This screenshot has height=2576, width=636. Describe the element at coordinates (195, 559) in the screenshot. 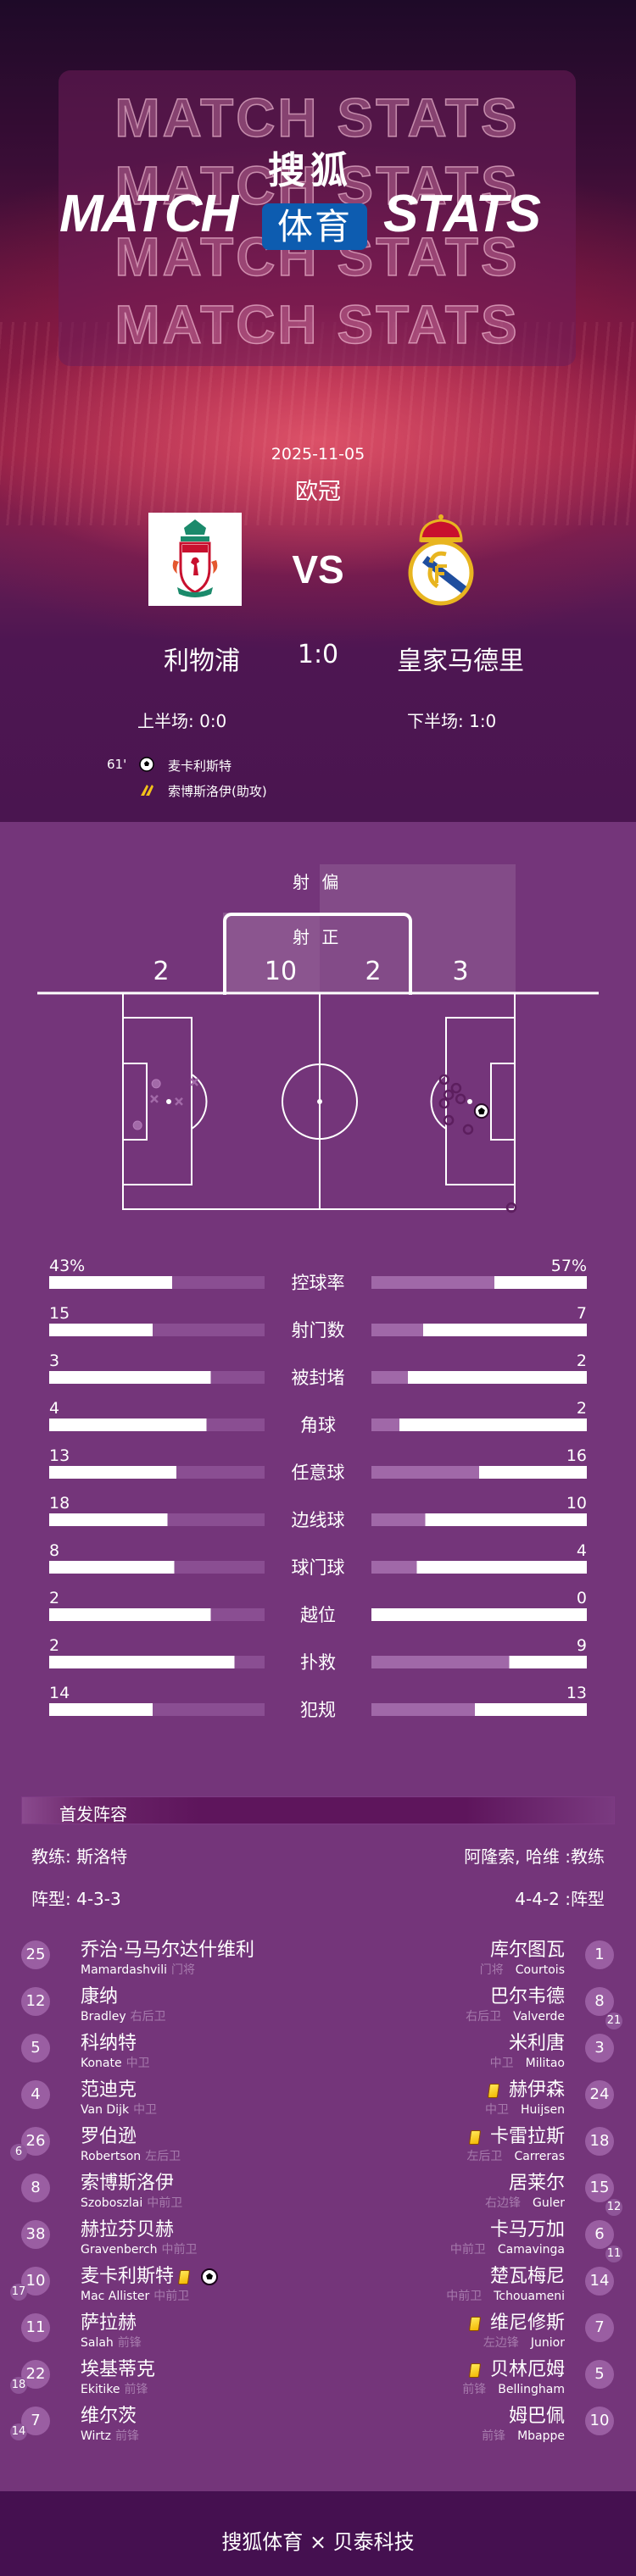

I see `home-team-logo` at that location.